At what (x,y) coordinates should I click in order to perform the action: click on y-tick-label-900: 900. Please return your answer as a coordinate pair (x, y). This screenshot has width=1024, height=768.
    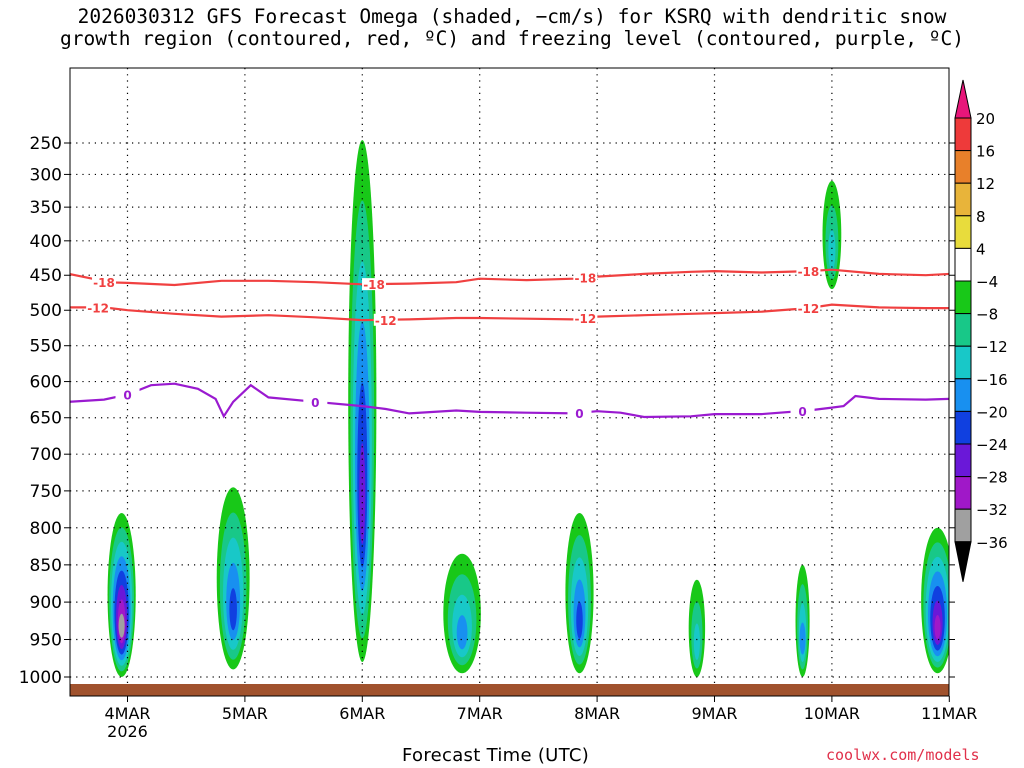
    Looking at the image, I should click on (46, 603).